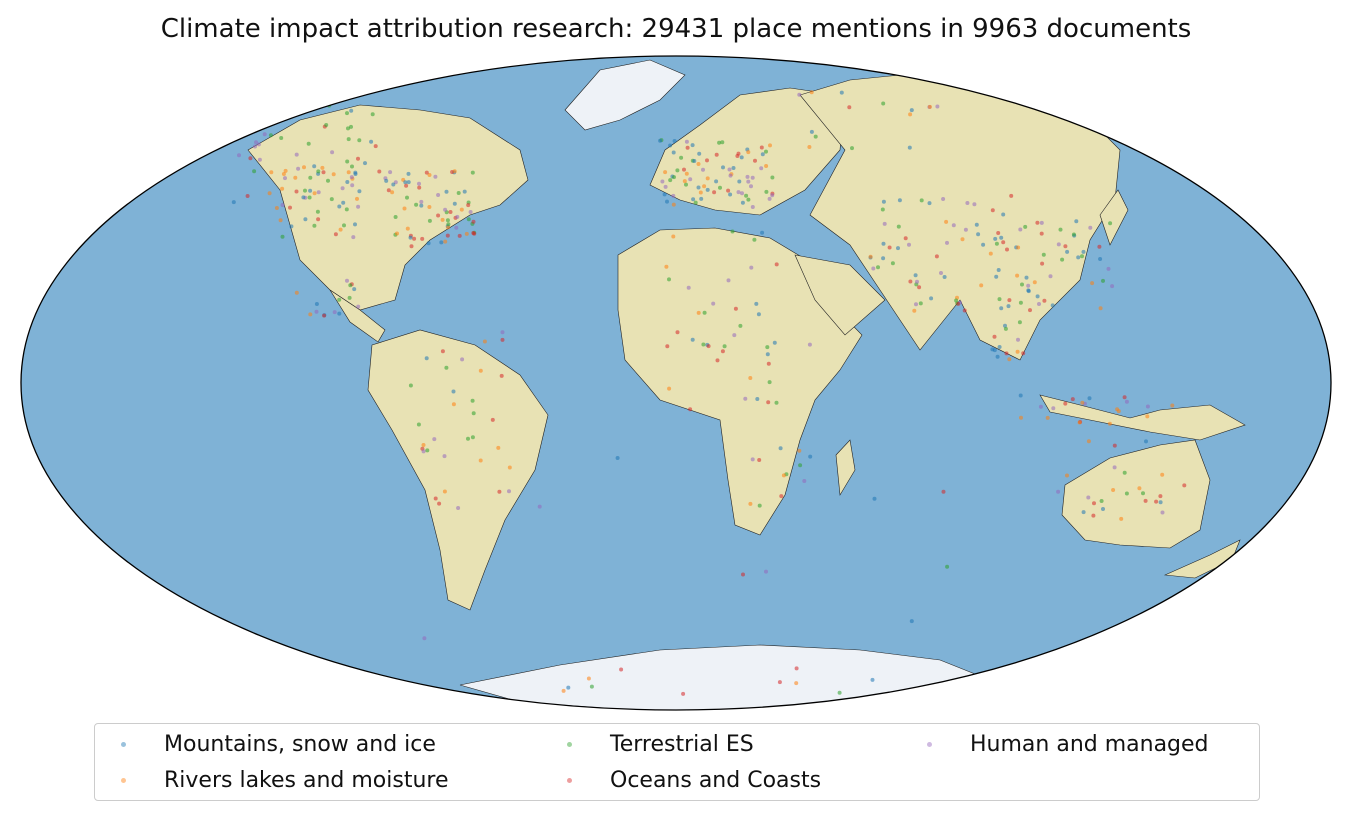 The width and height of the screenshot is (1352, 821). What do you see at coordinates (357, 316) in the screenshot?
I see `landmass-central-america` at bounding box center [357, 316].